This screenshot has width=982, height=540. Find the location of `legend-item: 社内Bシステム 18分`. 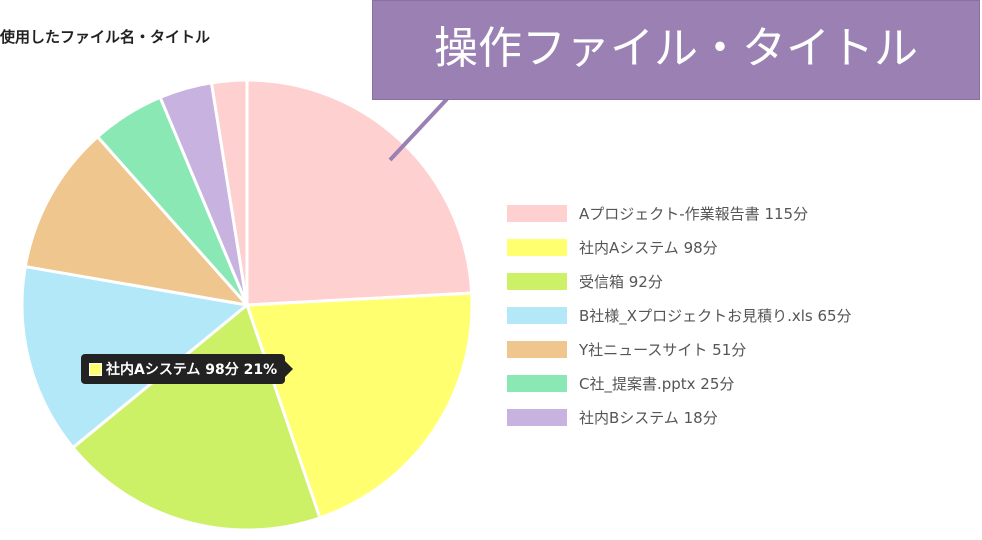

legend-item: 社内Bシステム 18分 is located at coordinates (679, 417).